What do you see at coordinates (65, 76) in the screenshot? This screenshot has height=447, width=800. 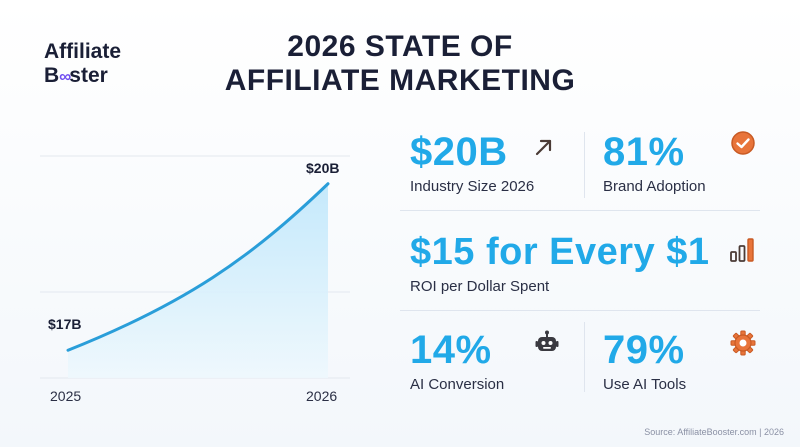 I see `infinity-icon: ∞` at bounding box center [65, 76].